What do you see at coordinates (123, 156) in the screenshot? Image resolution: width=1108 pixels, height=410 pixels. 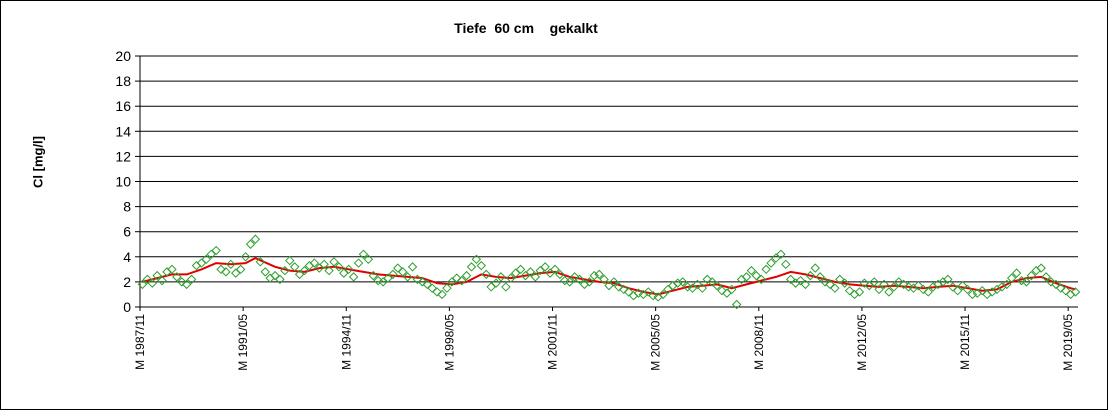 I see `y-tick-label: 12` at bounding box center [123, 156].